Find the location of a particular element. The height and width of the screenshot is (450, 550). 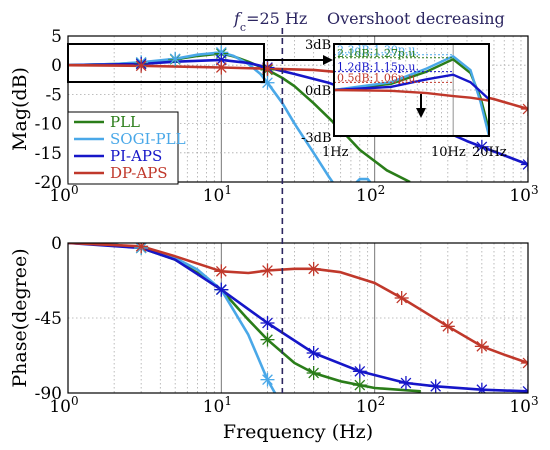

legend-box is located at coordinates (123, 148).